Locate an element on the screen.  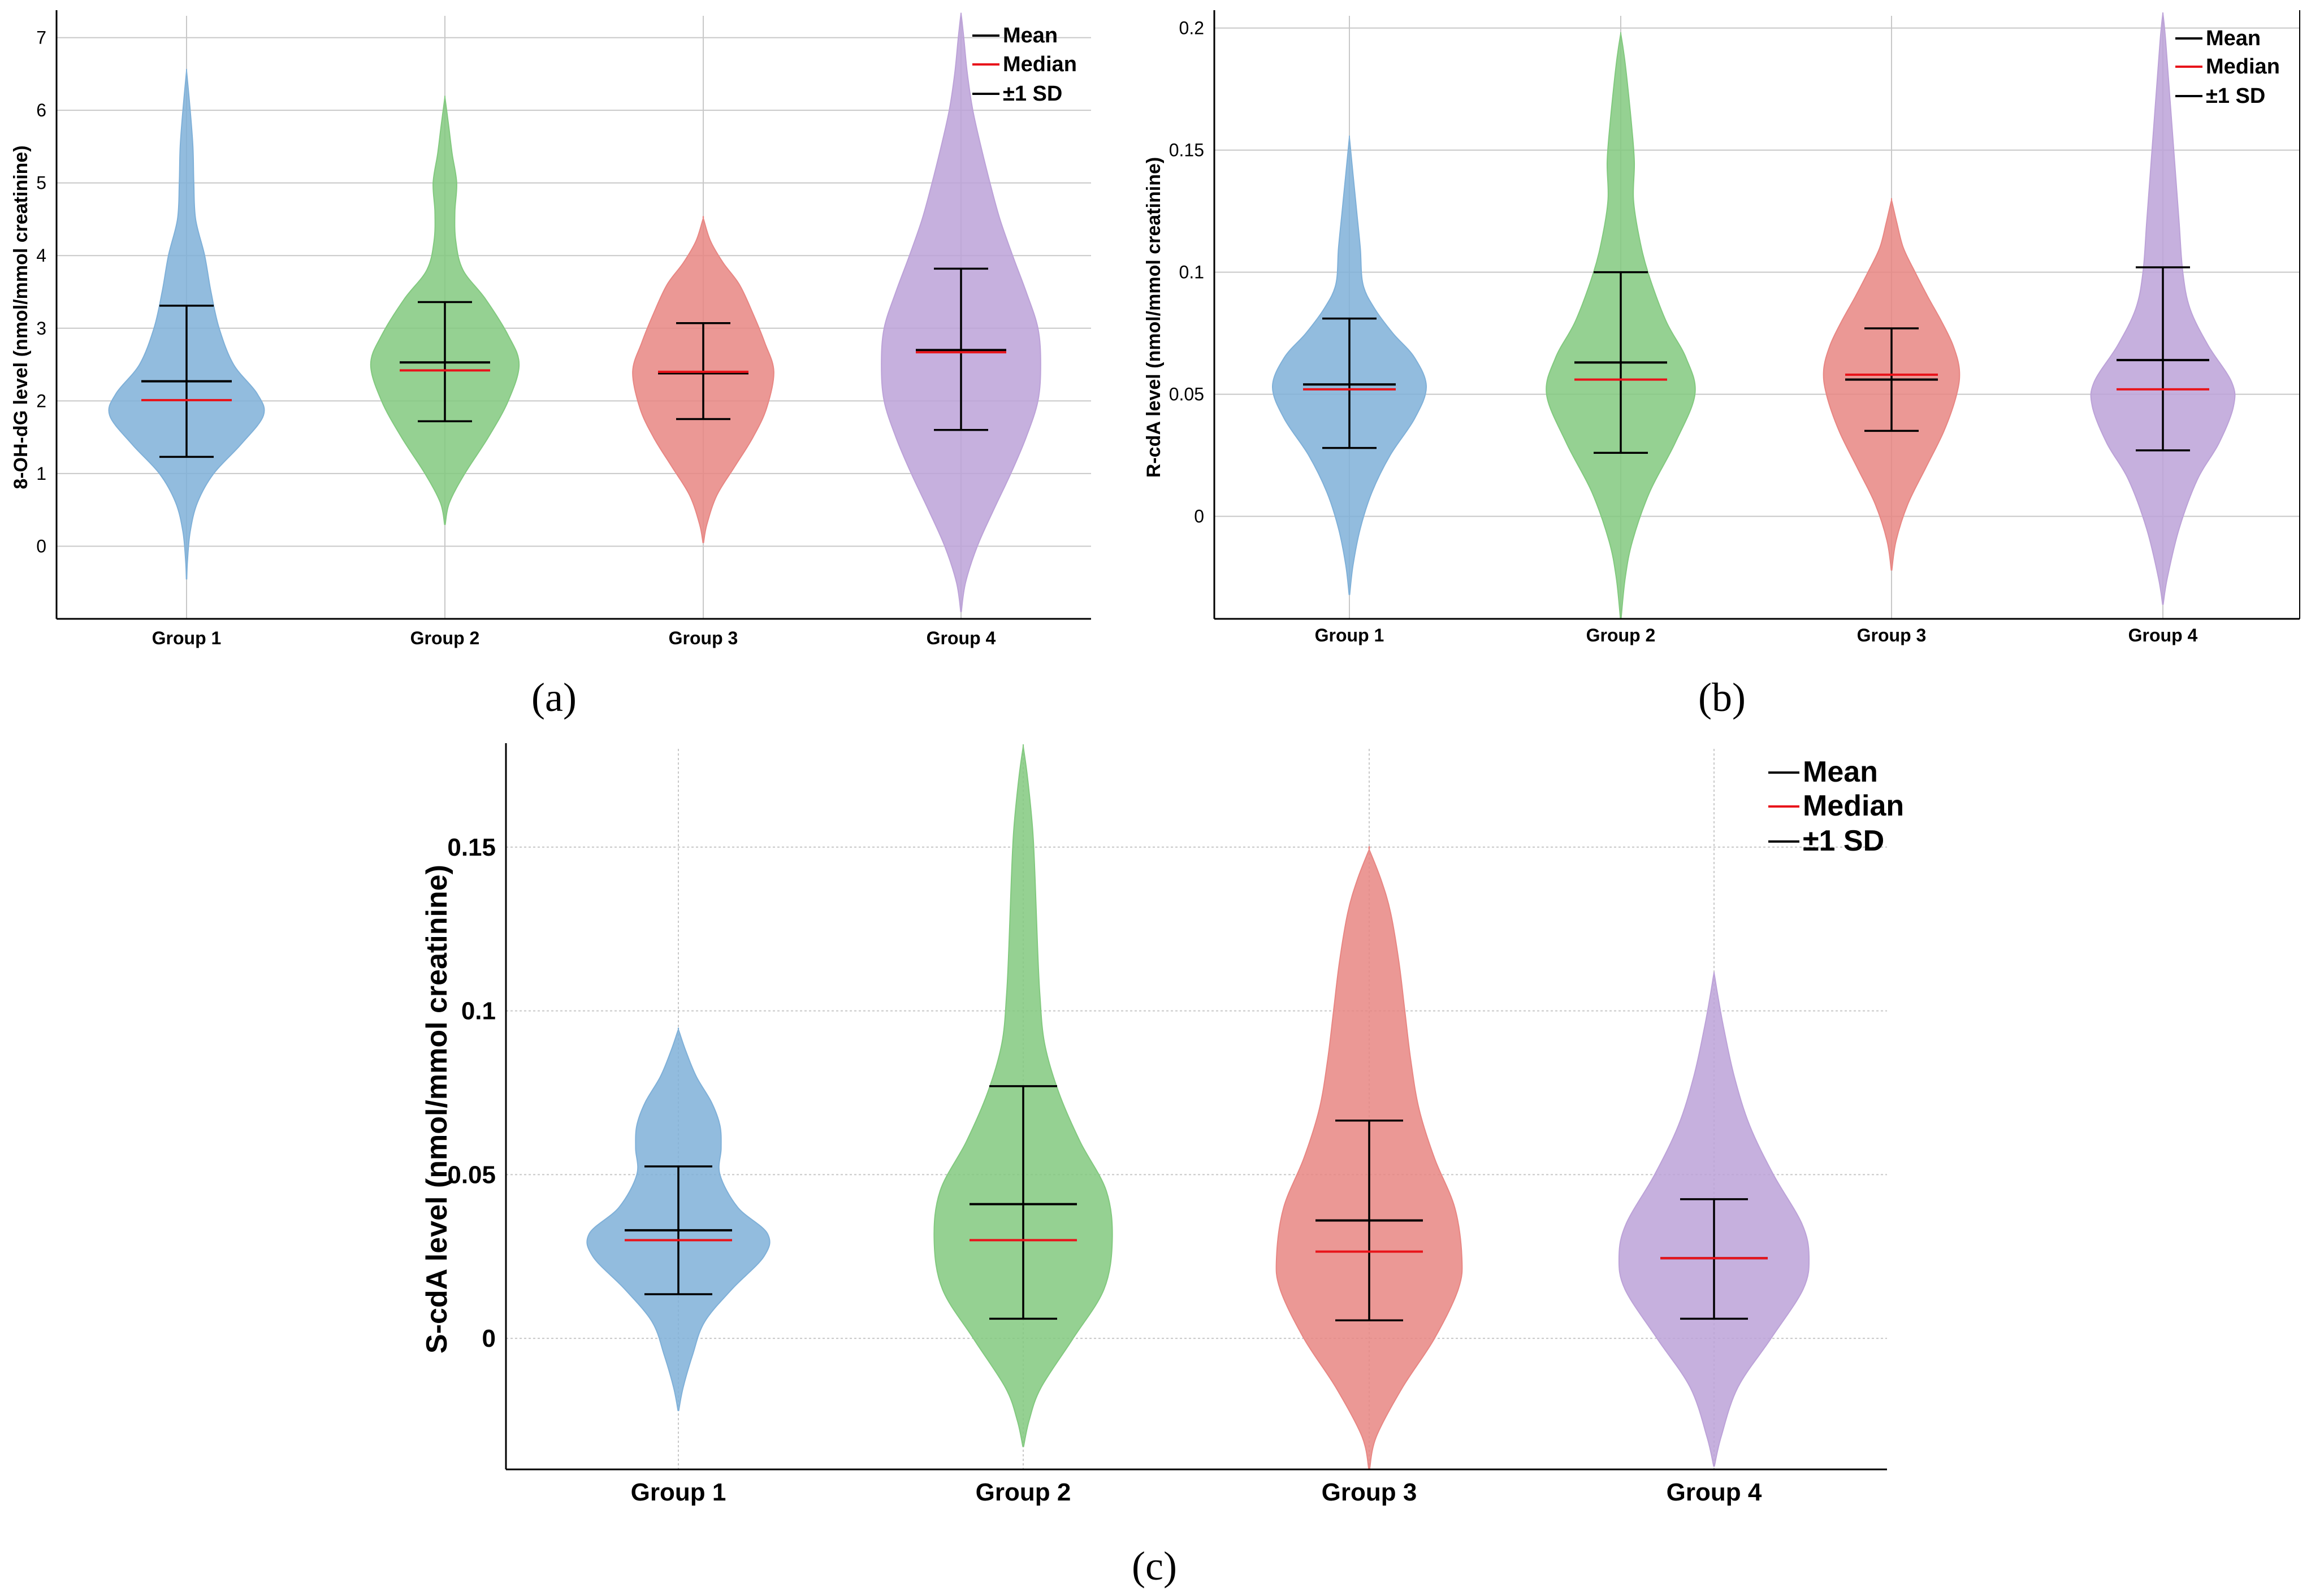
y-tick-label: 7 is located at coordinates (41, 38).